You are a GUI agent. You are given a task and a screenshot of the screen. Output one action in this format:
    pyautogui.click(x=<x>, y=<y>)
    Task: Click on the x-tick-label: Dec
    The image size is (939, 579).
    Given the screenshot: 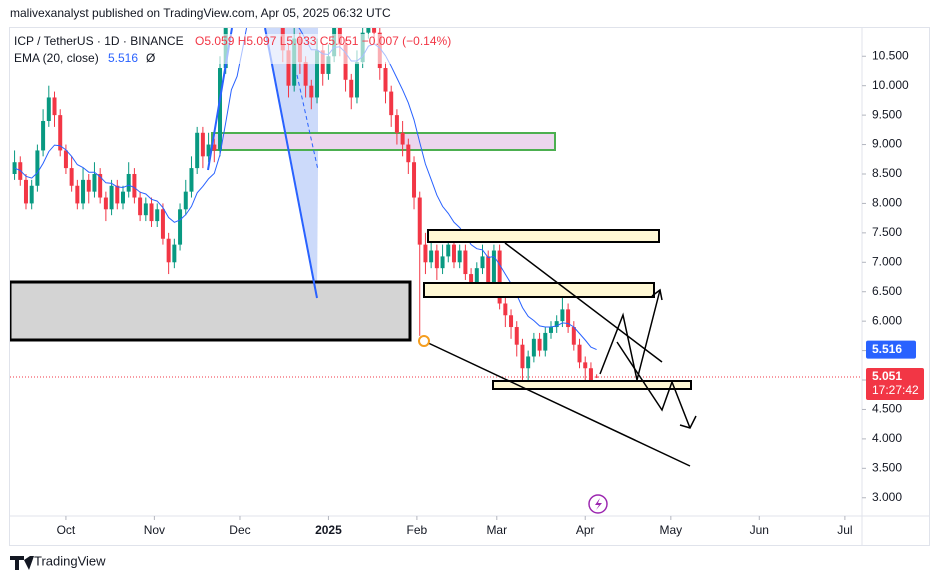 What is the action you would take?
    pyautogui.click(x=239, y=530)
    